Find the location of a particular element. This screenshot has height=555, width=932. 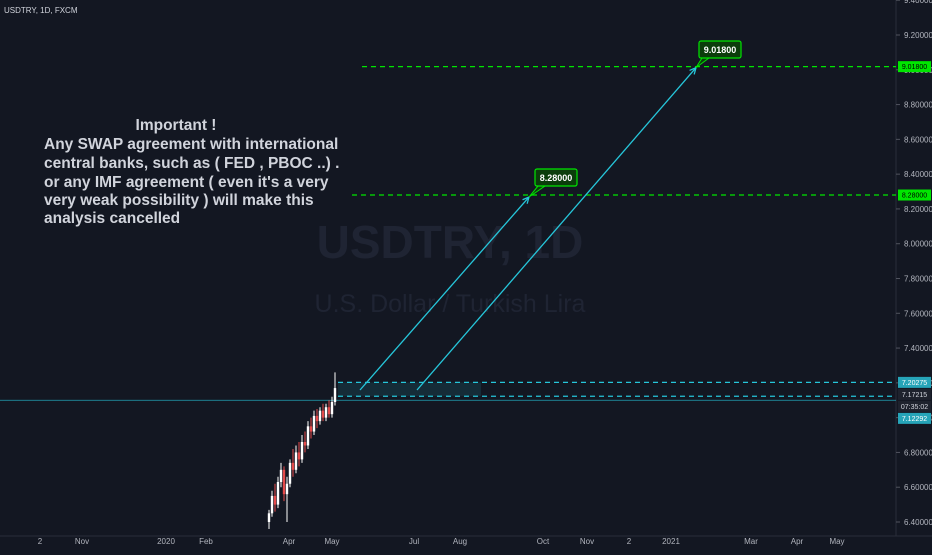

time-tick-label: 2021 is located at coordinates (671, 541).